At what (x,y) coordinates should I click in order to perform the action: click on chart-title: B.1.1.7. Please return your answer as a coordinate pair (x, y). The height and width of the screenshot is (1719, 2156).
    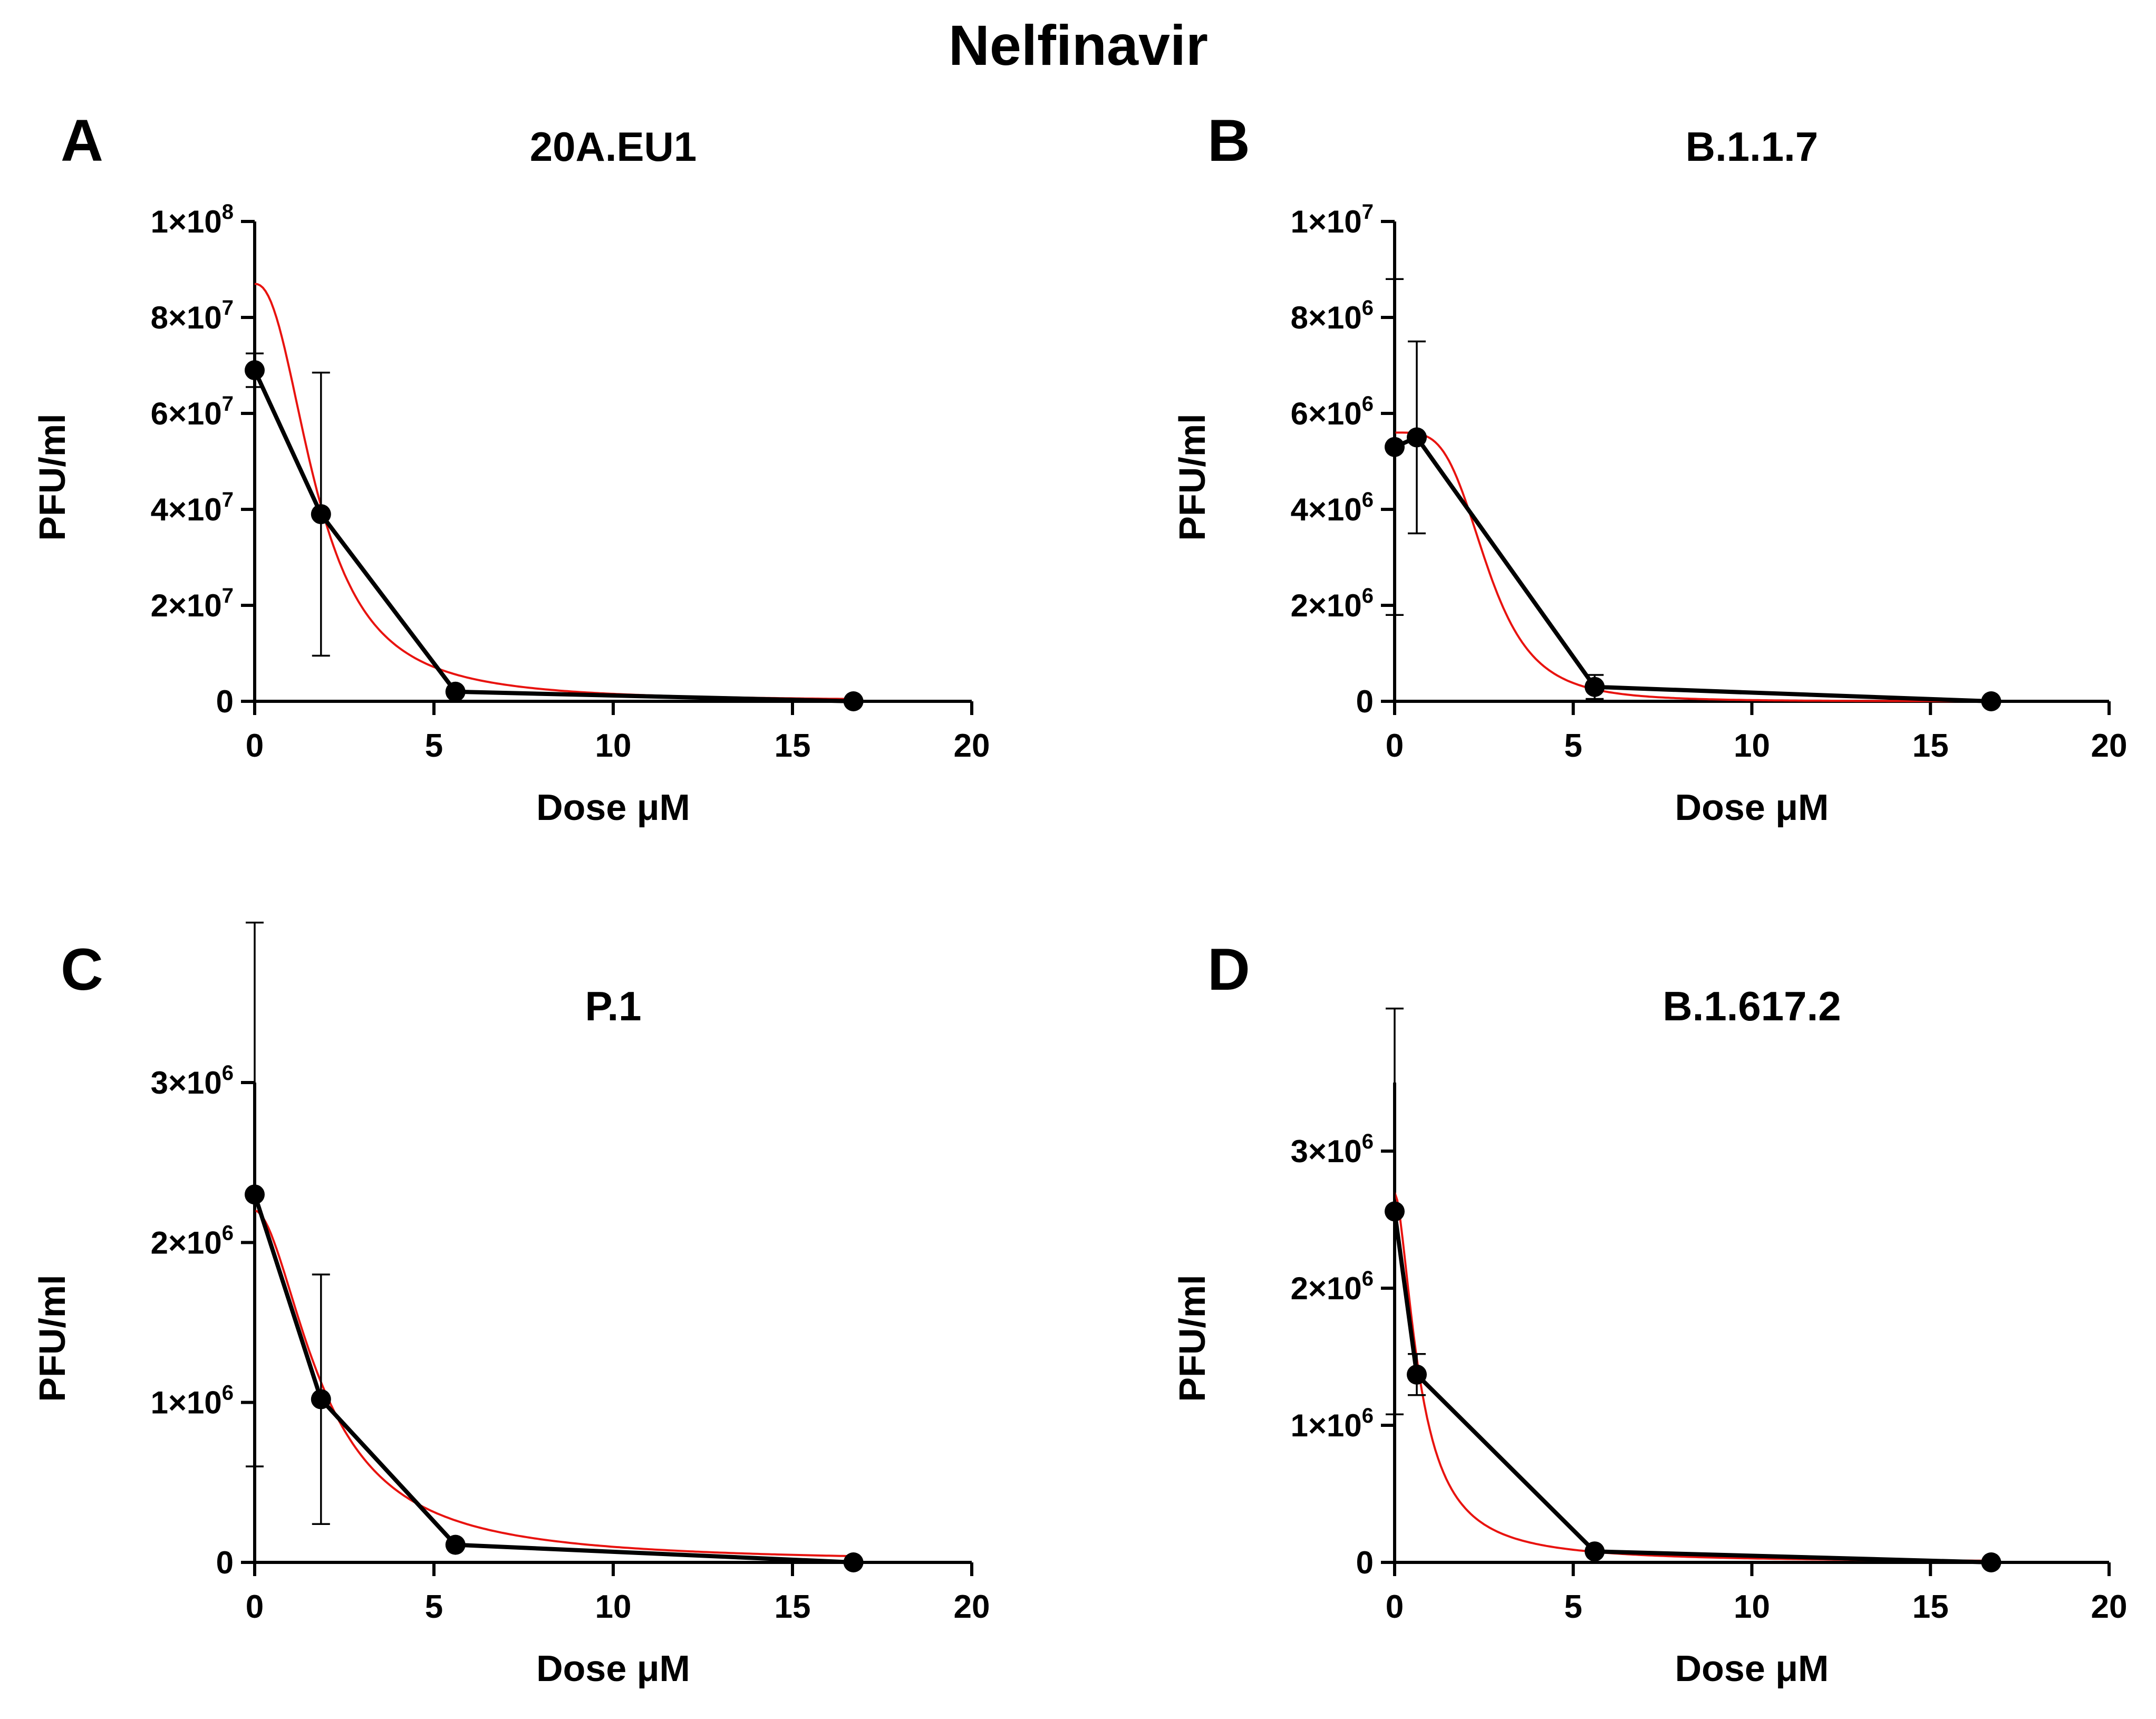
    Looking at the image, I should click on (1752, 146).